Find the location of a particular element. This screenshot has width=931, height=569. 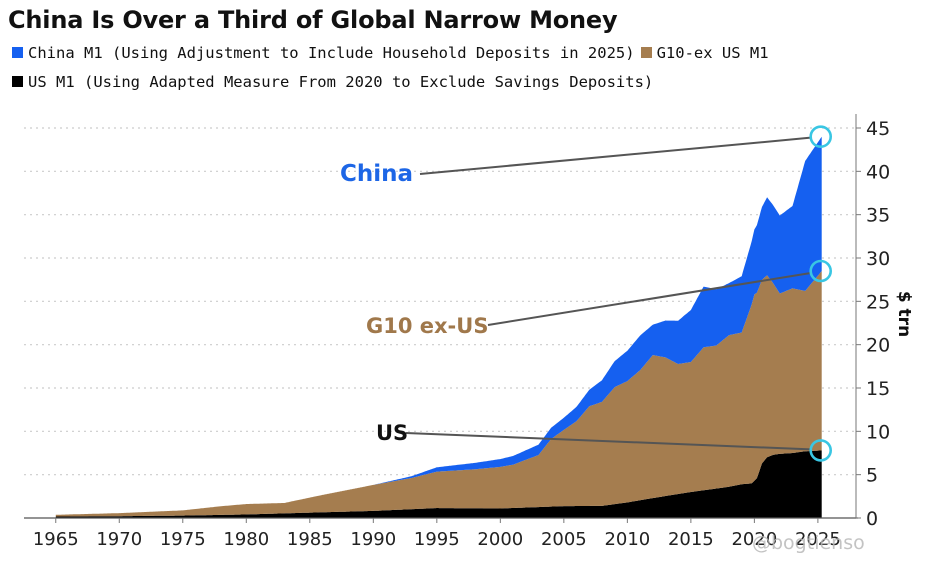

x-tick-label-1970: 1970 is located at coordinates (119, 539).